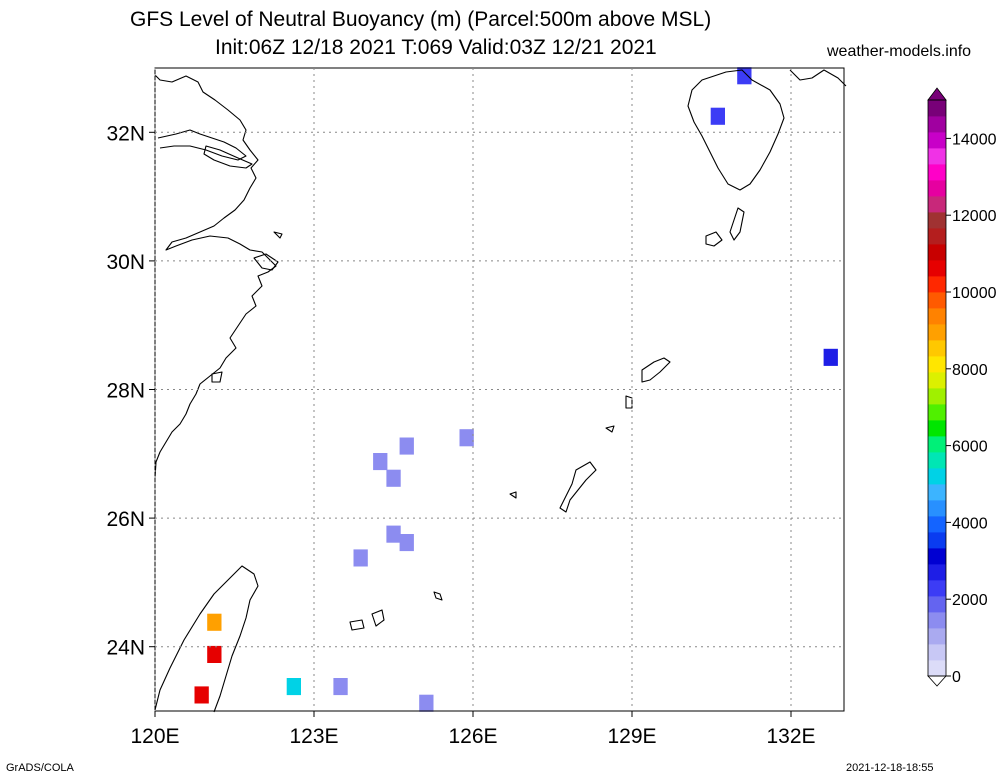 The image size is (1000, 779). Describe the element at coordinates (378, 618) in the screenshot. I see `island-ishigaki` at that location.